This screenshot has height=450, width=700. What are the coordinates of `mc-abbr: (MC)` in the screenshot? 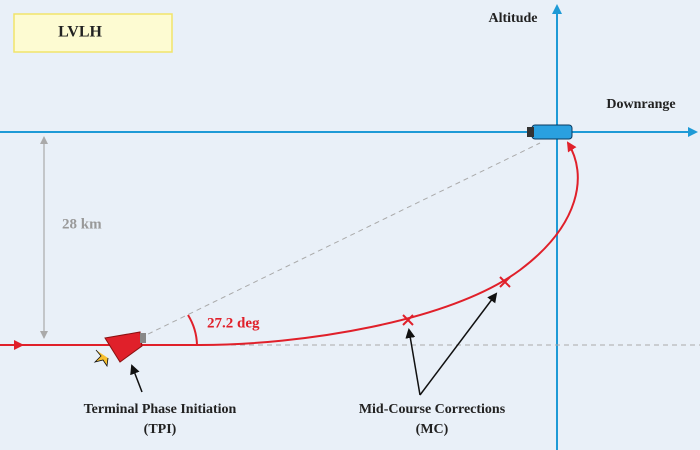 It's located at (432, 429).